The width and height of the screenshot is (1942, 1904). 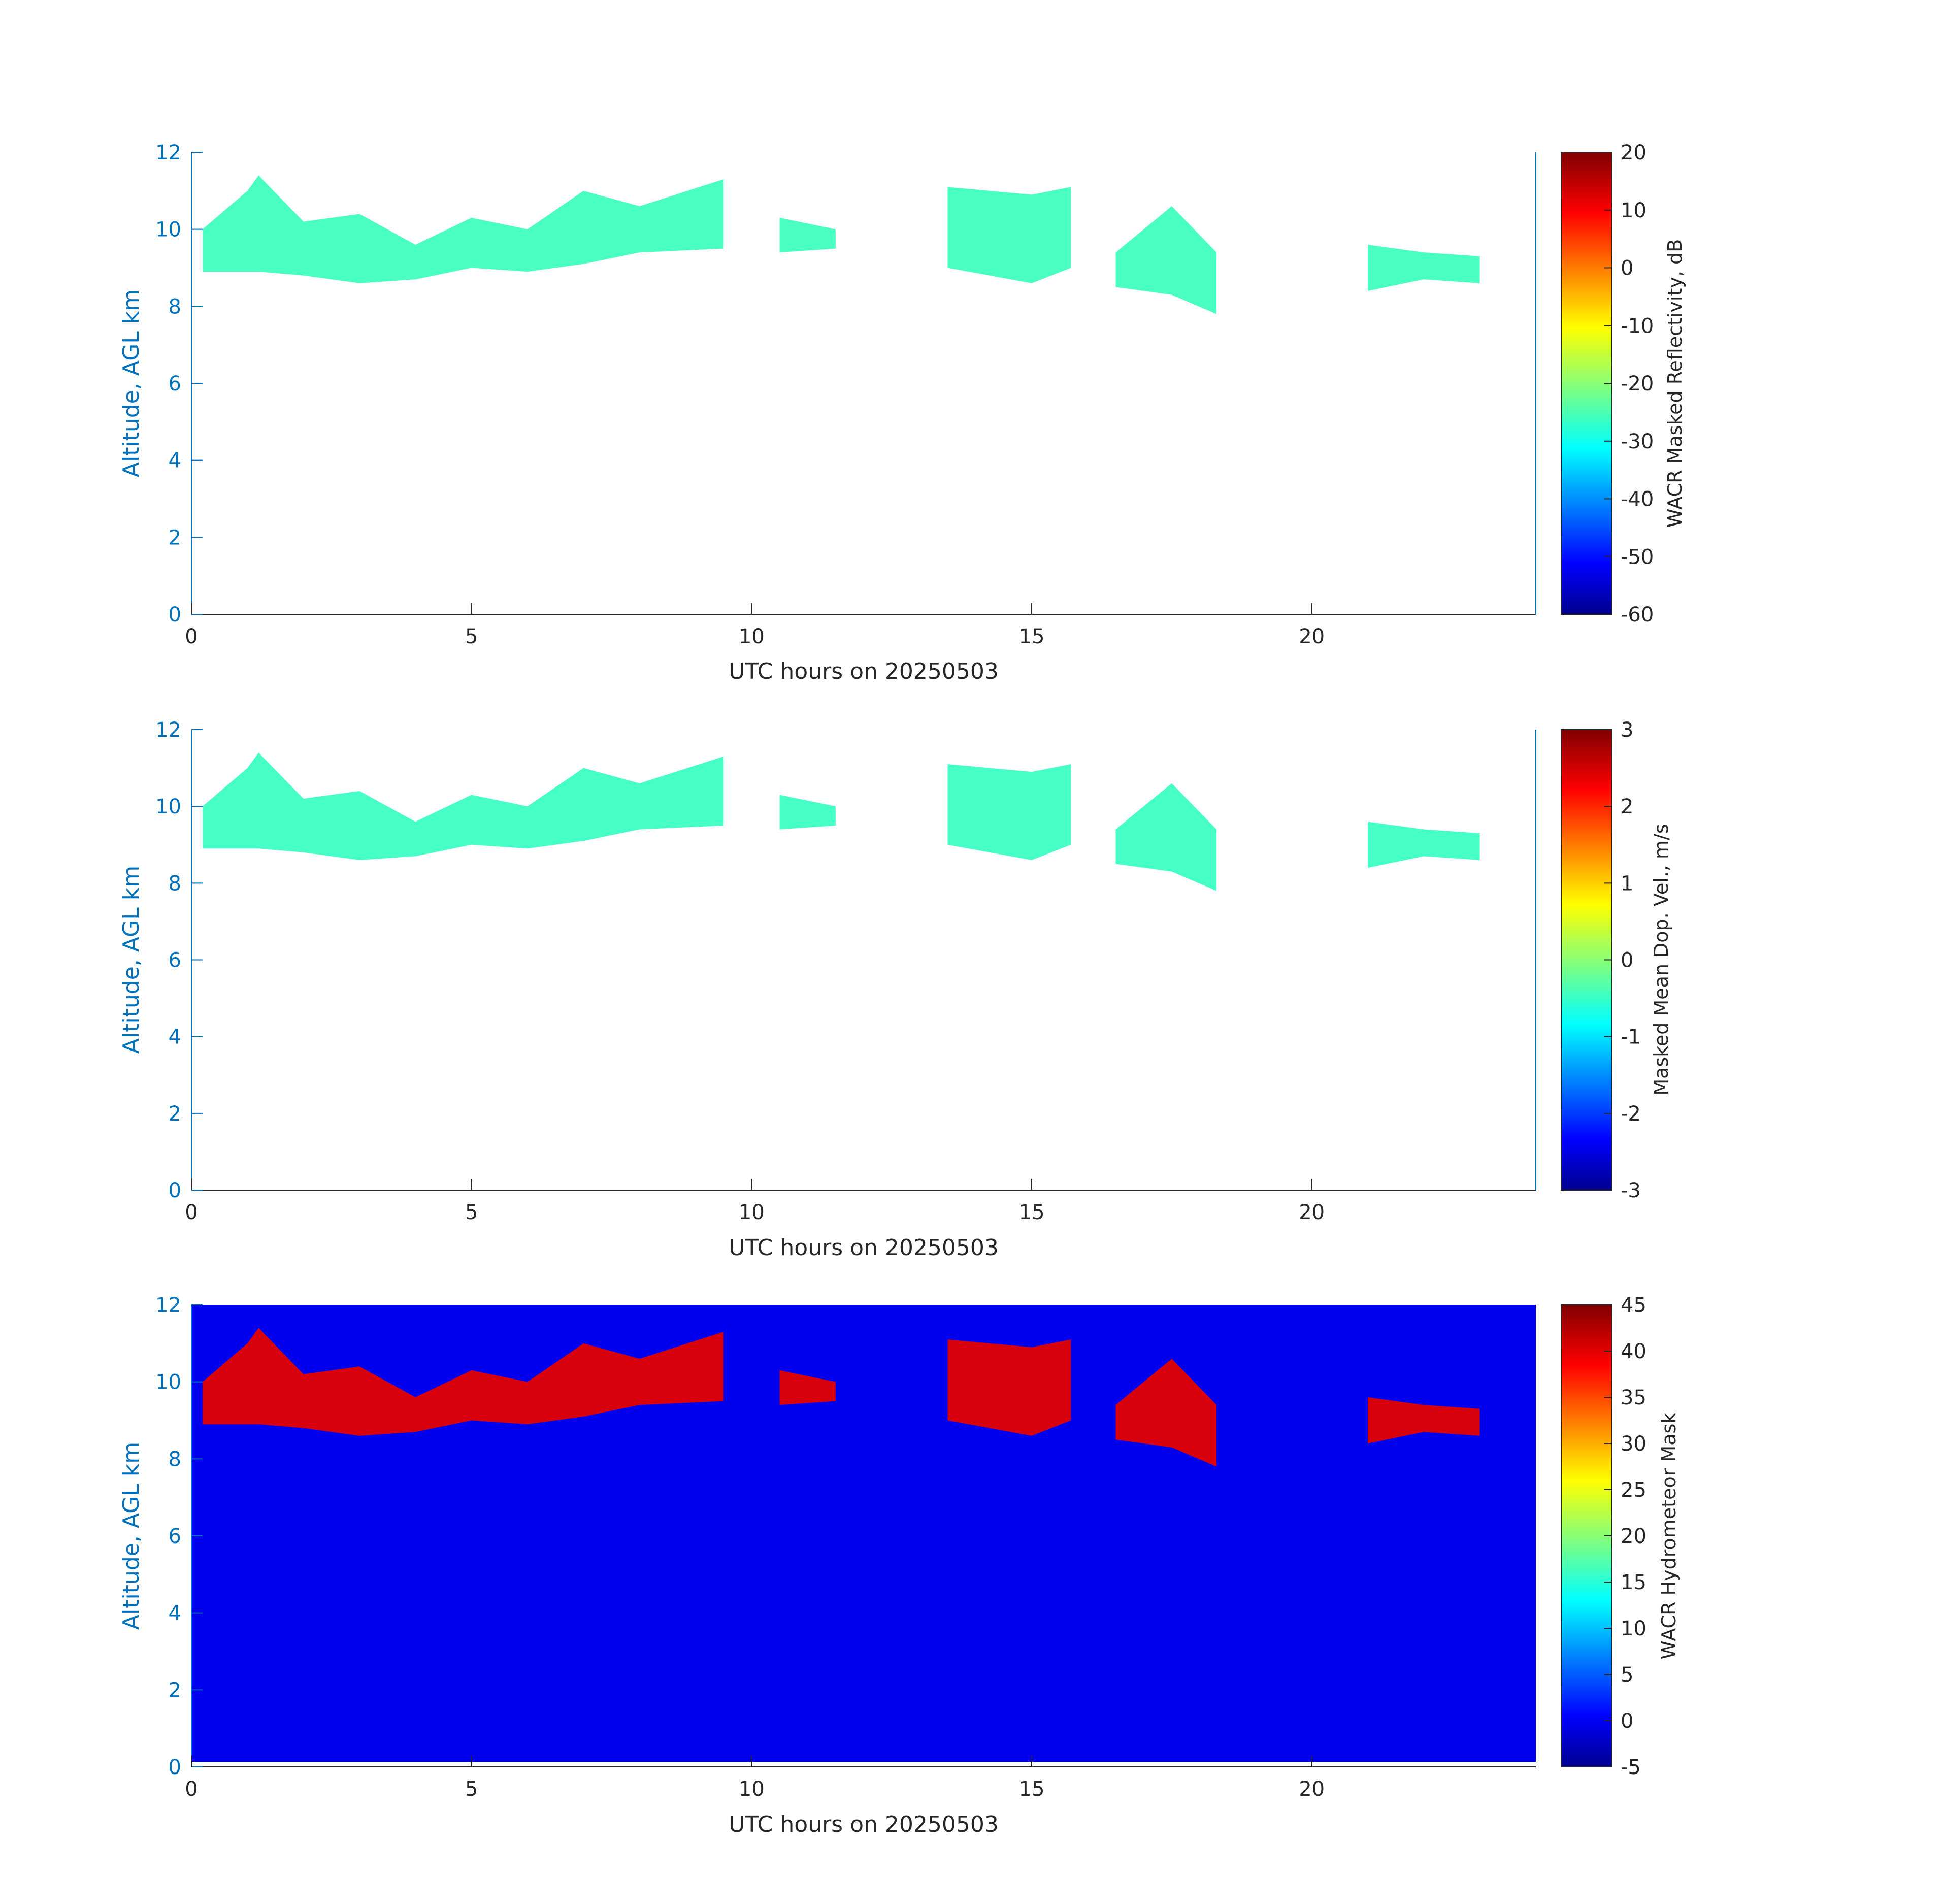 What do you see at coordinates (1675, 384) in the screenshot?
I see `colorbar-label: WACR Masked Reflectivity, dB` at bounding box center [1675, 384].